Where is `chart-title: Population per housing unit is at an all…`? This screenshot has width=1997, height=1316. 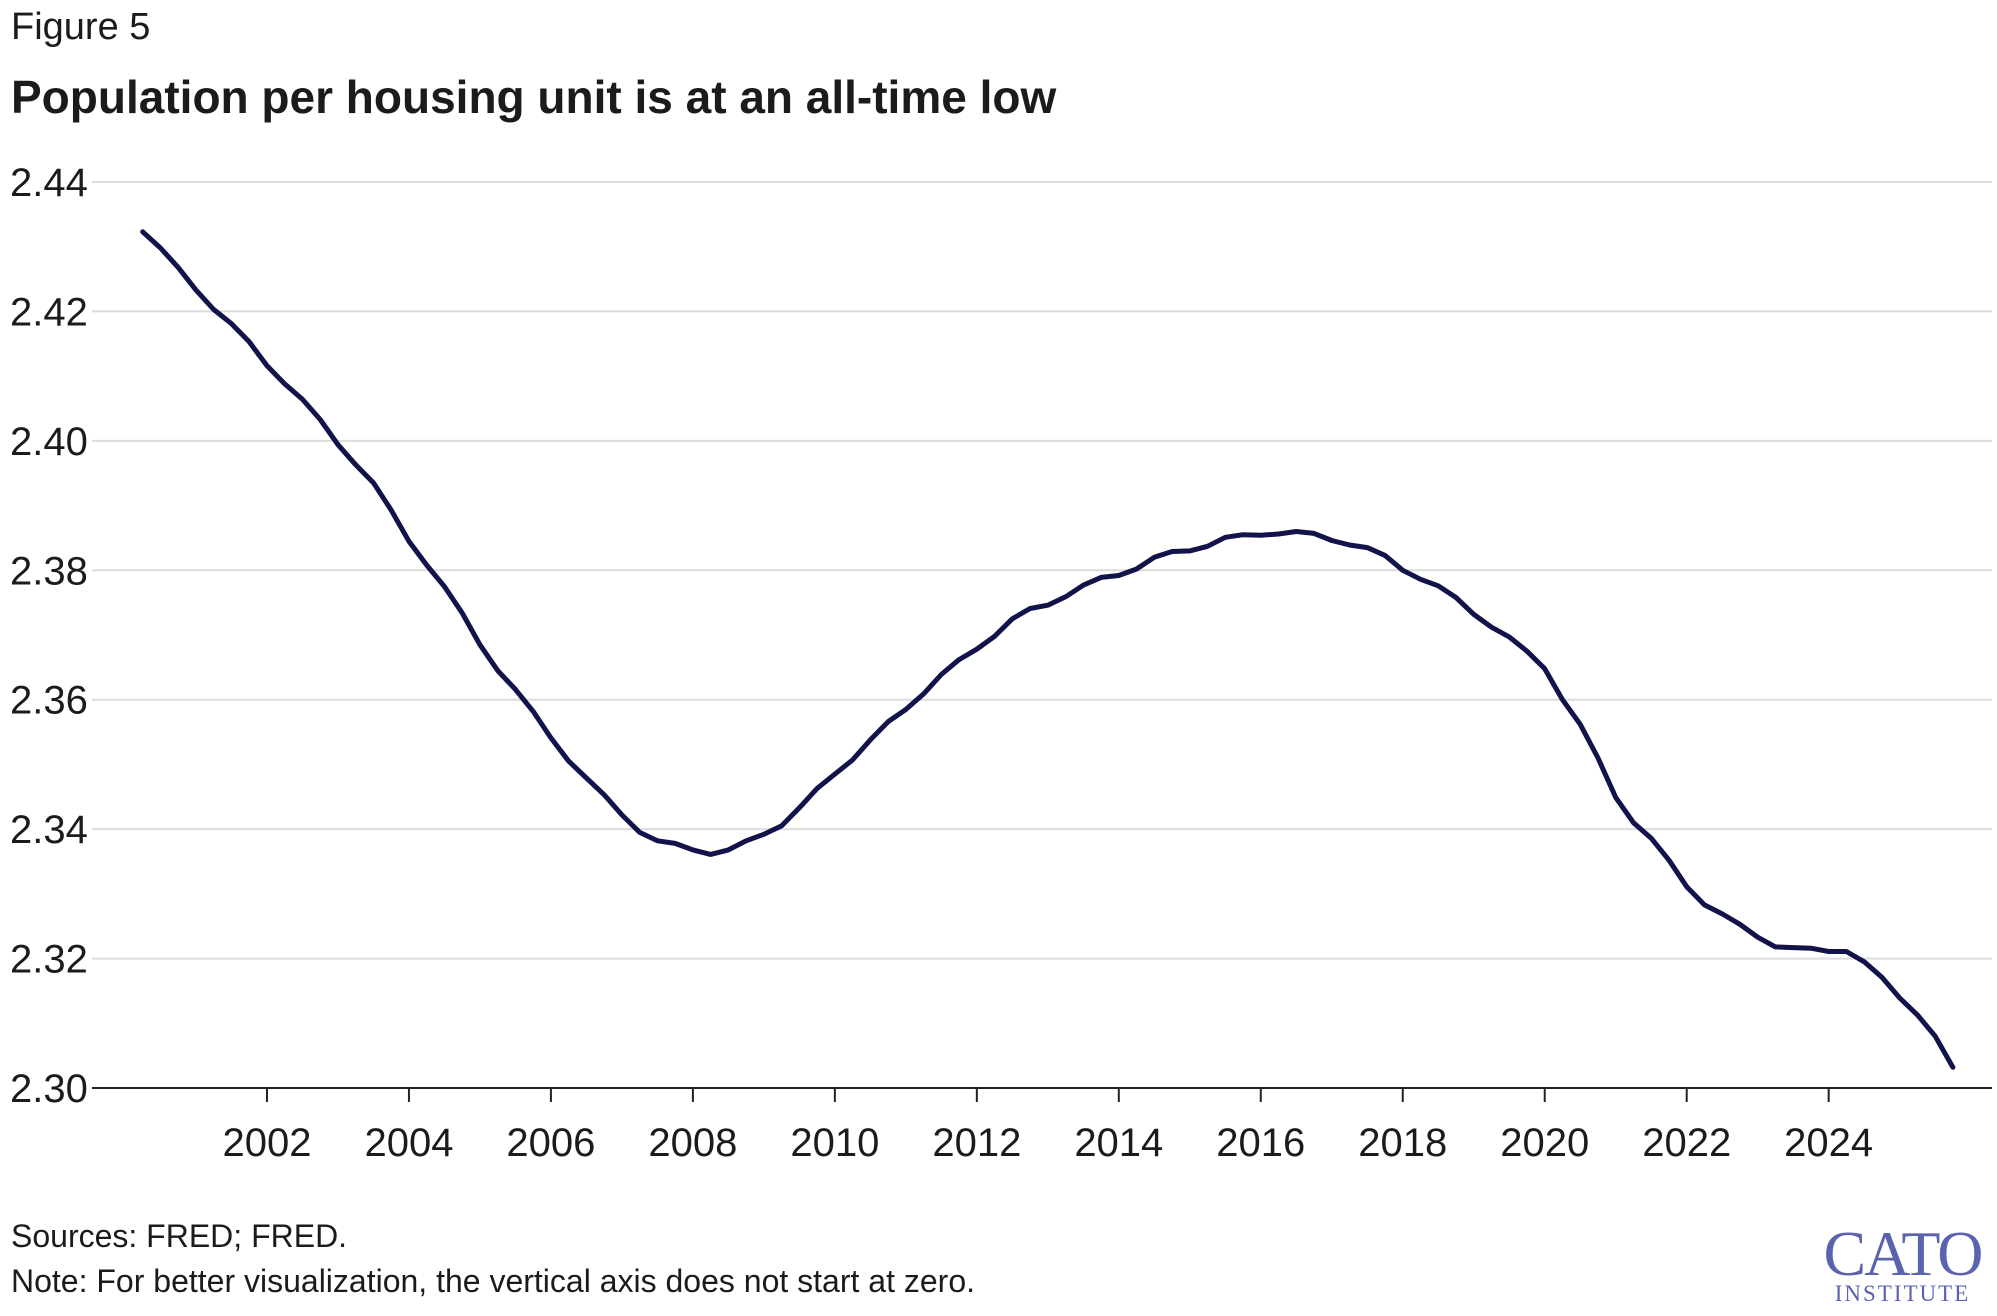 chart-title: Population per housing unit is at an all… is located at coordinates (534, 97).